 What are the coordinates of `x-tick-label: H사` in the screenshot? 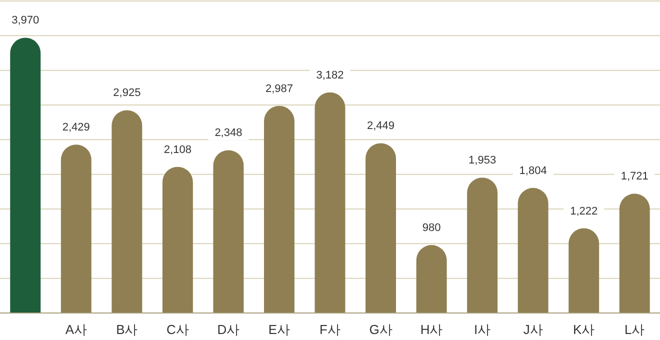 It's located at (431, 329).